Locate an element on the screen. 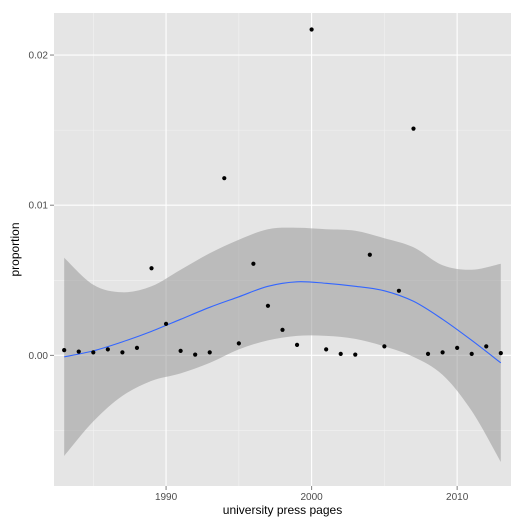 This screenshot has width=525, height=525. x-tick-label: 2000 is located at coordinates (311, 497).